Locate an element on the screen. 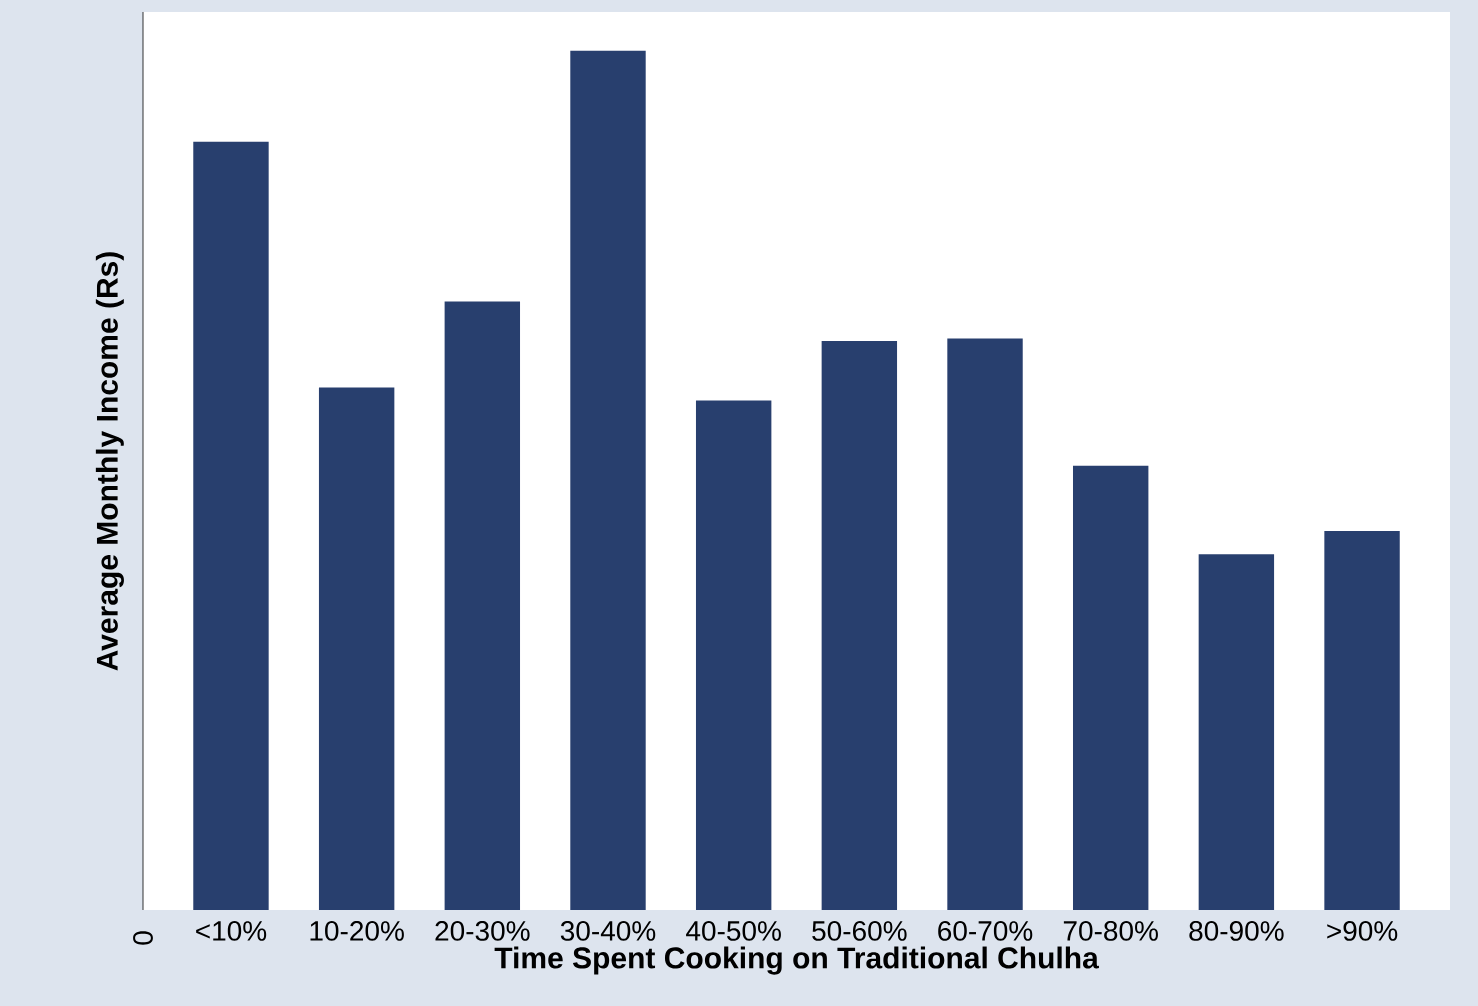  x-axis-title: Time Spent Cooking on Traditional Chulha is located at coordinates (796, 960).